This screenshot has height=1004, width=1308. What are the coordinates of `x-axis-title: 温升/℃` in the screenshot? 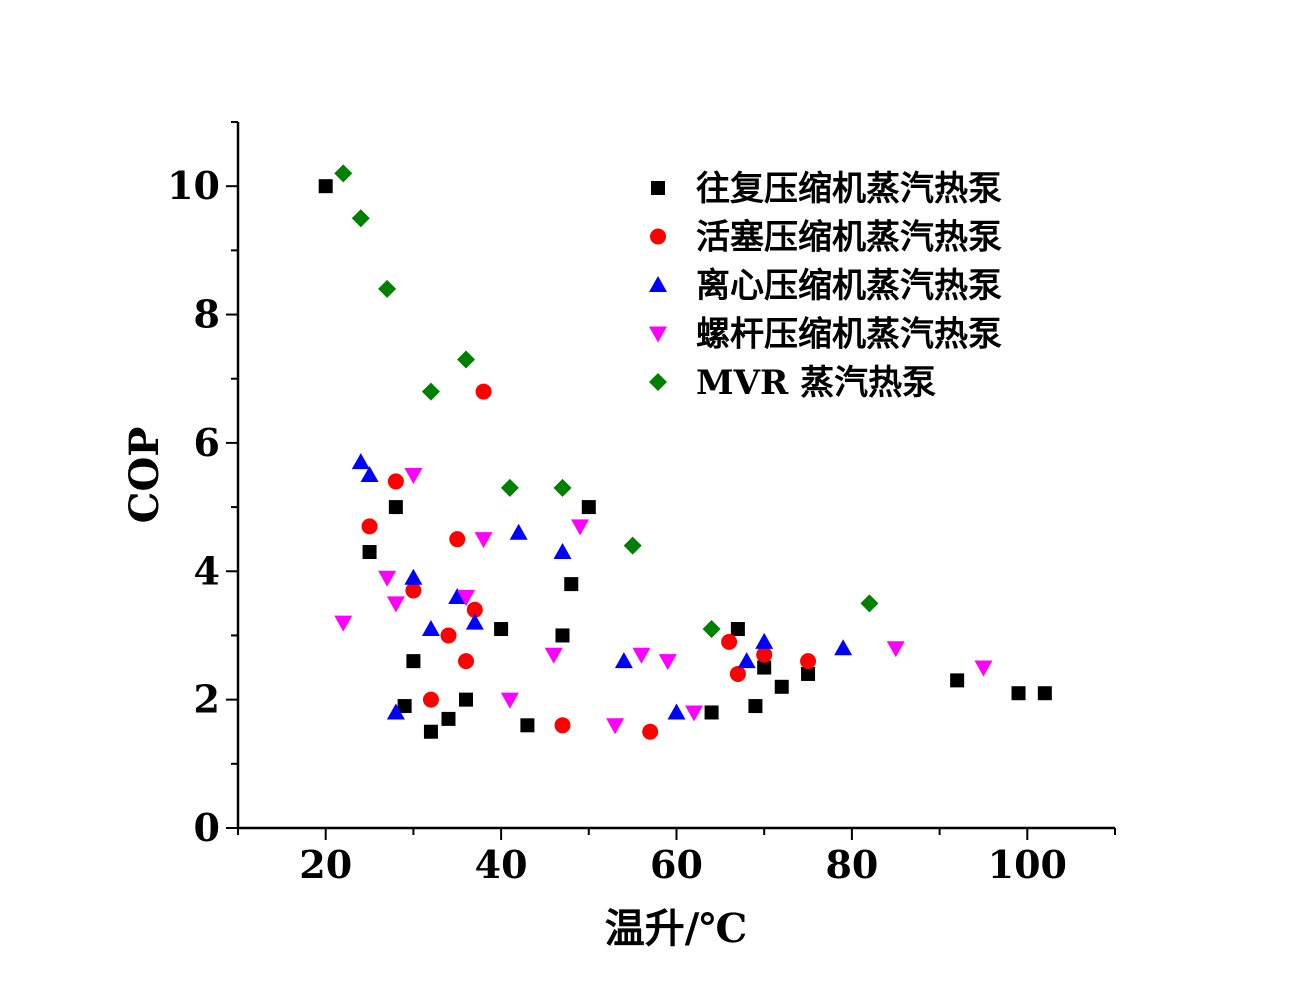 It's located at (676, 928).